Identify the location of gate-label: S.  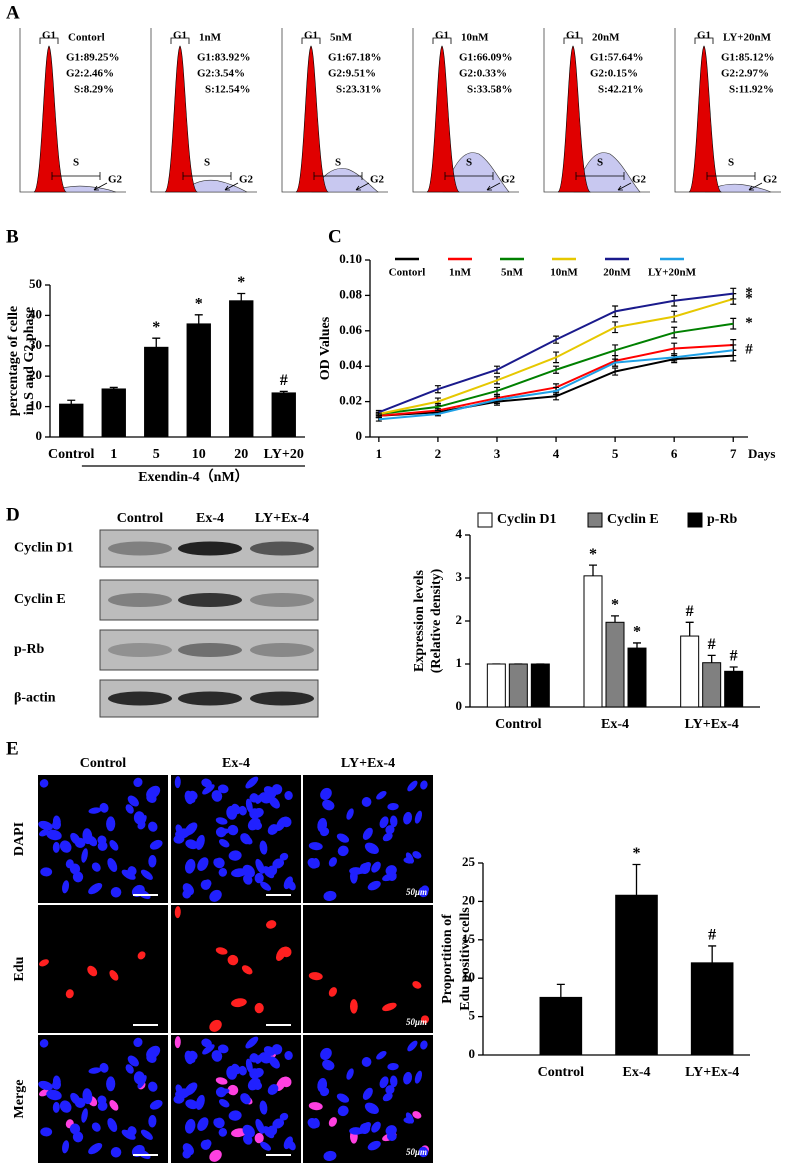
(731, 163).